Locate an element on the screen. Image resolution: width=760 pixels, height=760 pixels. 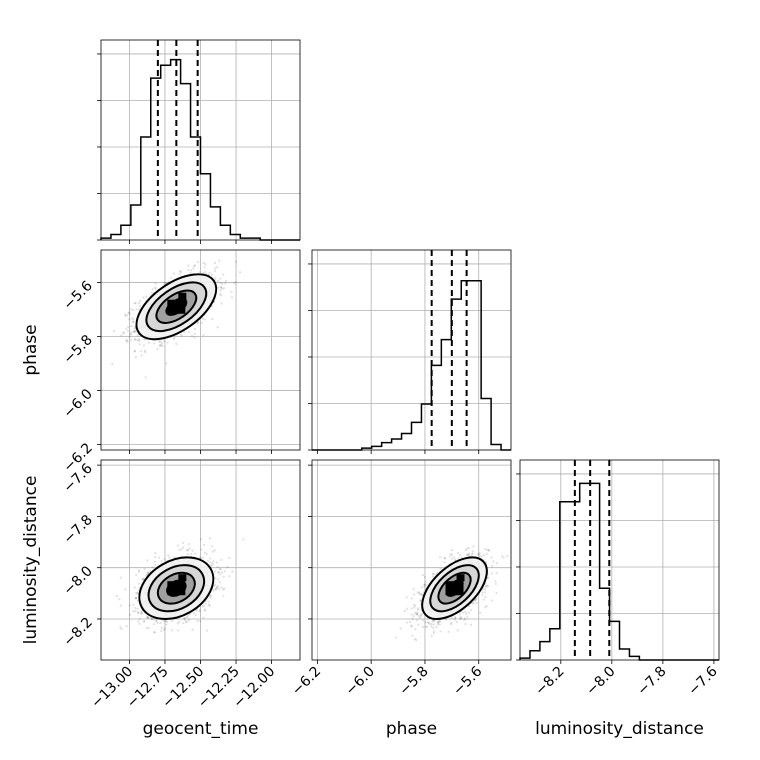
y-tick-label-luminosity_distance: −7.8 is located at coordinates (77, 529).